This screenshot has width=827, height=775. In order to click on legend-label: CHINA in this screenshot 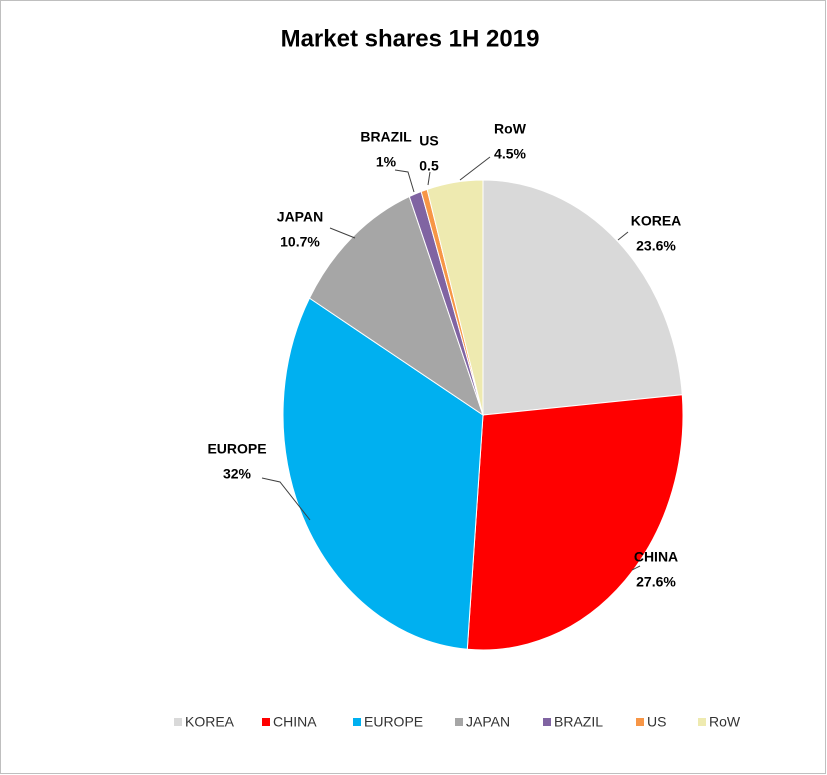, I will do `click(295, 722)`.